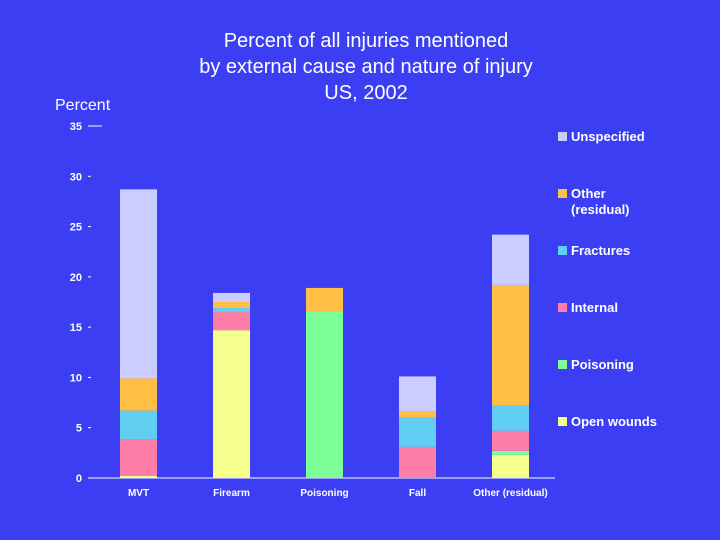  Describe the element at coordinates (608, 136) in the screenshot. I see `legend-label: Unspecified` at that location.